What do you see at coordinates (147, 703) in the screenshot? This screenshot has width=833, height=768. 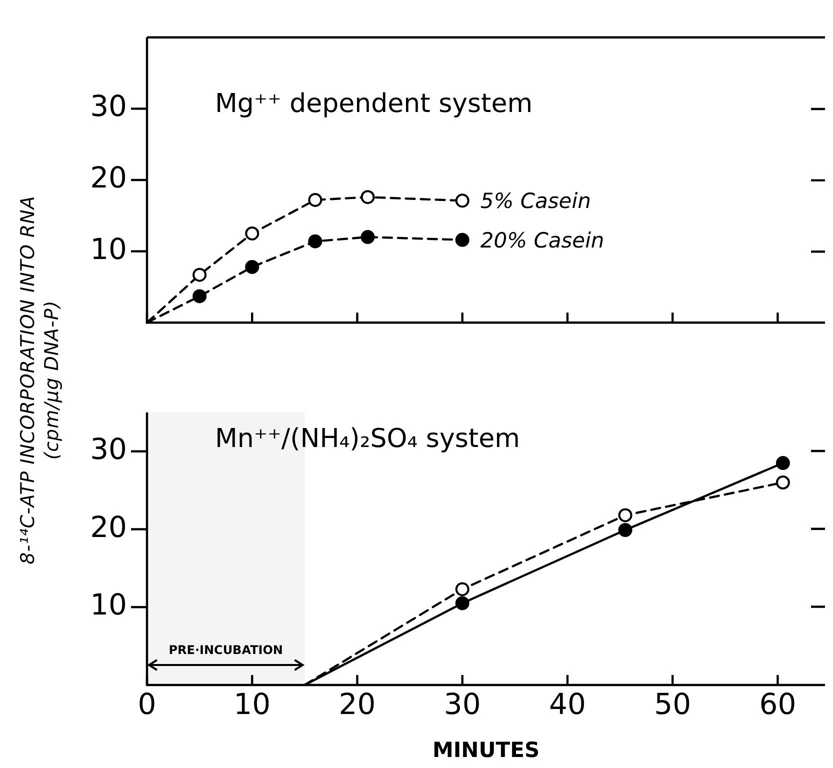 I see `x-tick-label: 0` at bounding box center [147, 703].